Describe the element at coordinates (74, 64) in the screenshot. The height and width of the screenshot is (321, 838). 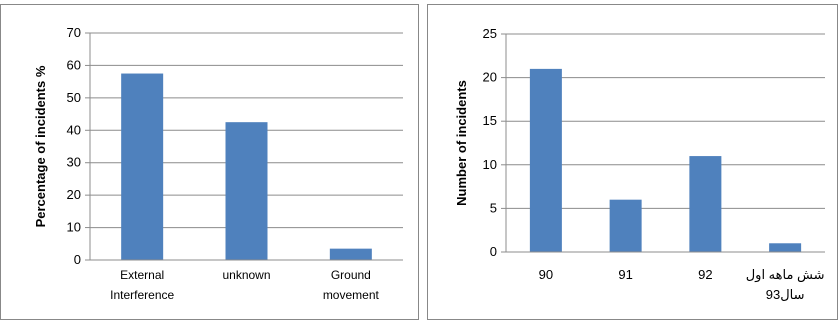
I see `y-tick-label: 60` at that location.